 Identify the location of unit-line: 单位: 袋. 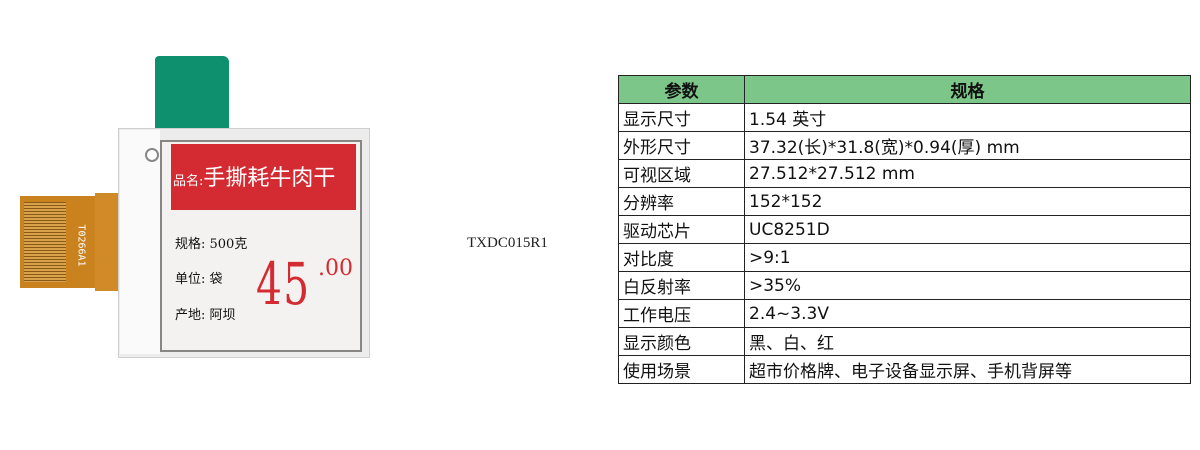
(199, 279).